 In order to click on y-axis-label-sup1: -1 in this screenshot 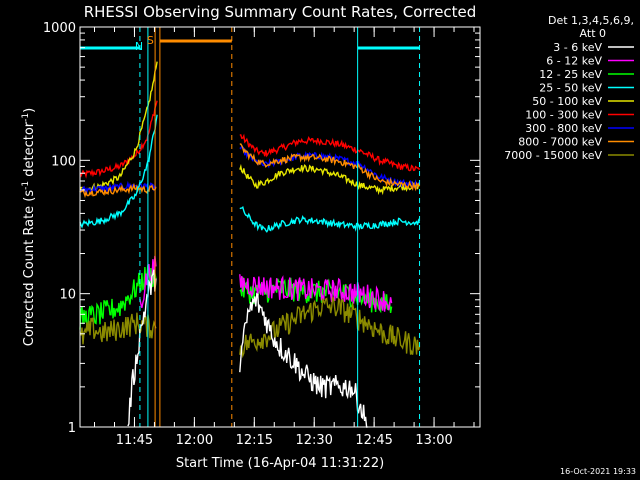, I will do `click(26, 185)`.